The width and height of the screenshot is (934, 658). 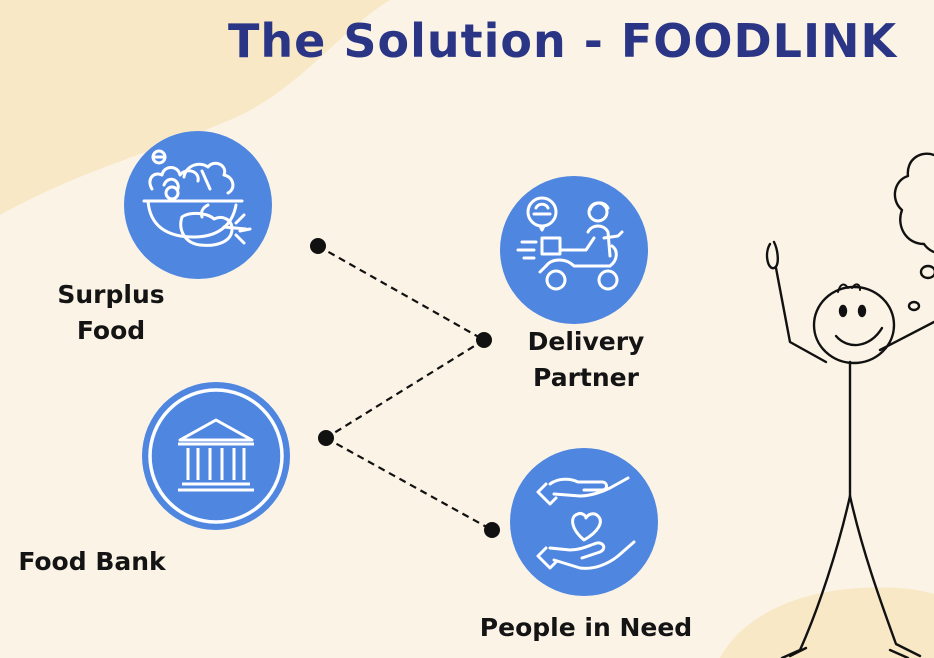 I want to click on stick-figure-illustration, so click(x=849, y=405).